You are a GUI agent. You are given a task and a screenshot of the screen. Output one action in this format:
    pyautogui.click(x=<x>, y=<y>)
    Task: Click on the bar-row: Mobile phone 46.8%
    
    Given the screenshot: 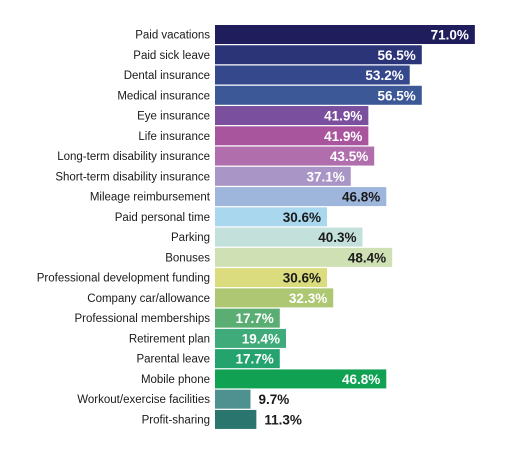 What is the action you would take?
    pyautogui.click(x=264, y=379)
    